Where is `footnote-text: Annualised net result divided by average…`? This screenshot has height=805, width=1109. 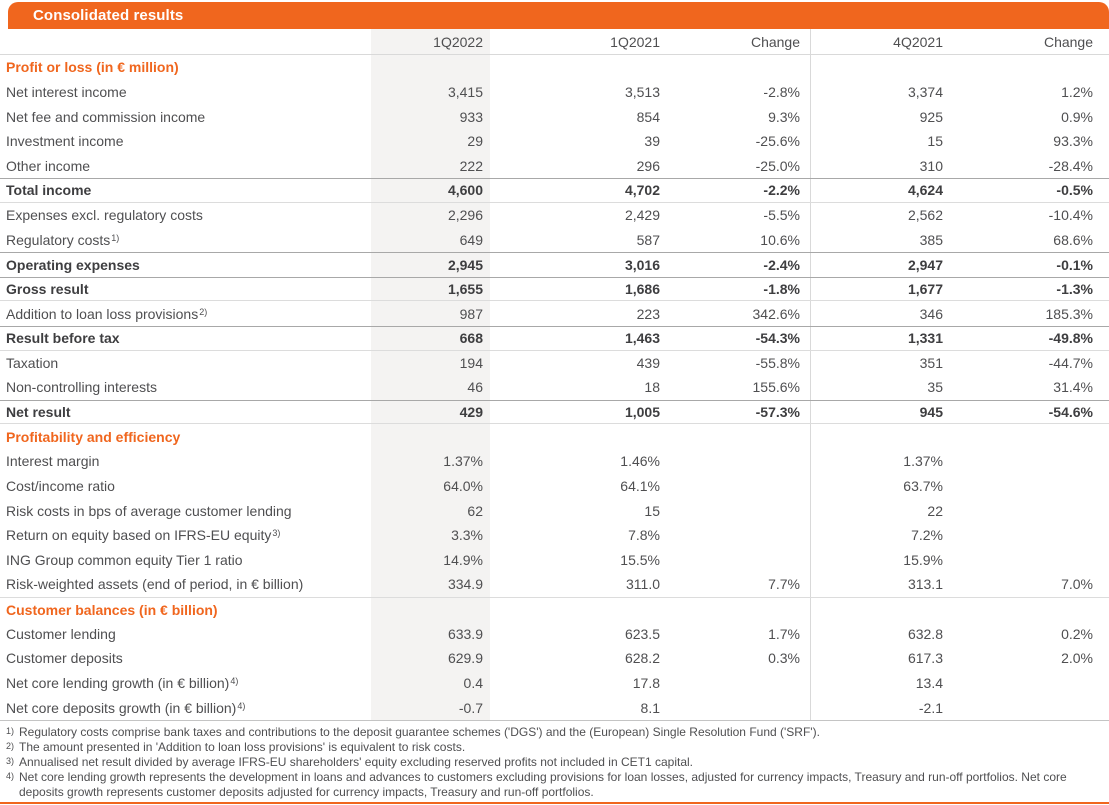
footnote-text: Annualised net result divided by average… is located at coordinates (356, 761).